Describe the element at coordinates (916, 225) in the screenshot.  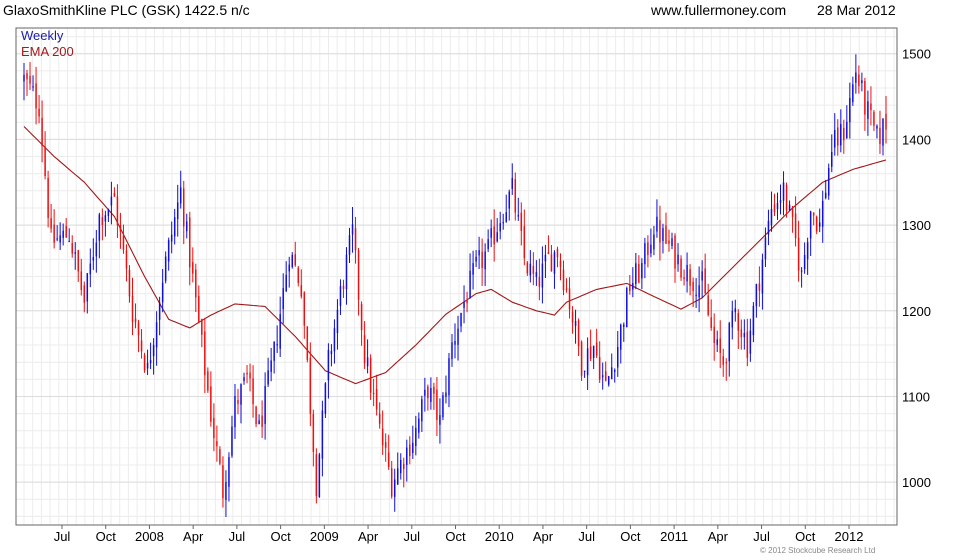
I see `y-tick-label: 1300` at that location.